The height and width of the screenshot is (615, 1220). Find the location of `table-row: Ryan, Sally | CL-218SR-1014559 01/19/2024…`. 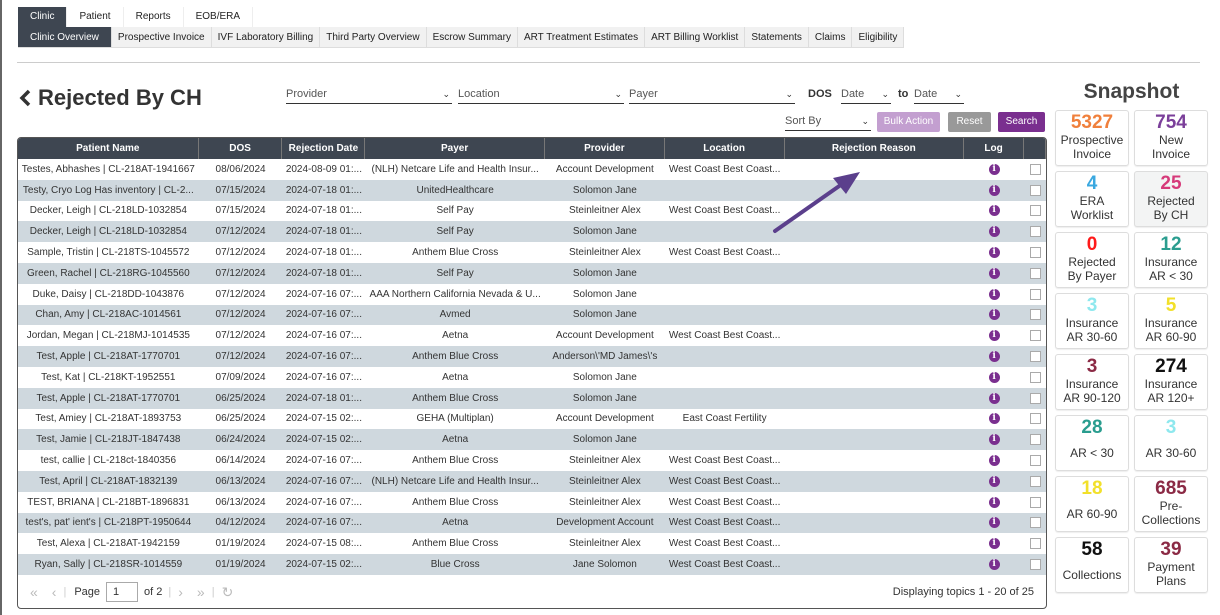

table-row: Ryan, Sally | CL-218SR-1014559 01/19/2024… is located at coordinates (532, 564).